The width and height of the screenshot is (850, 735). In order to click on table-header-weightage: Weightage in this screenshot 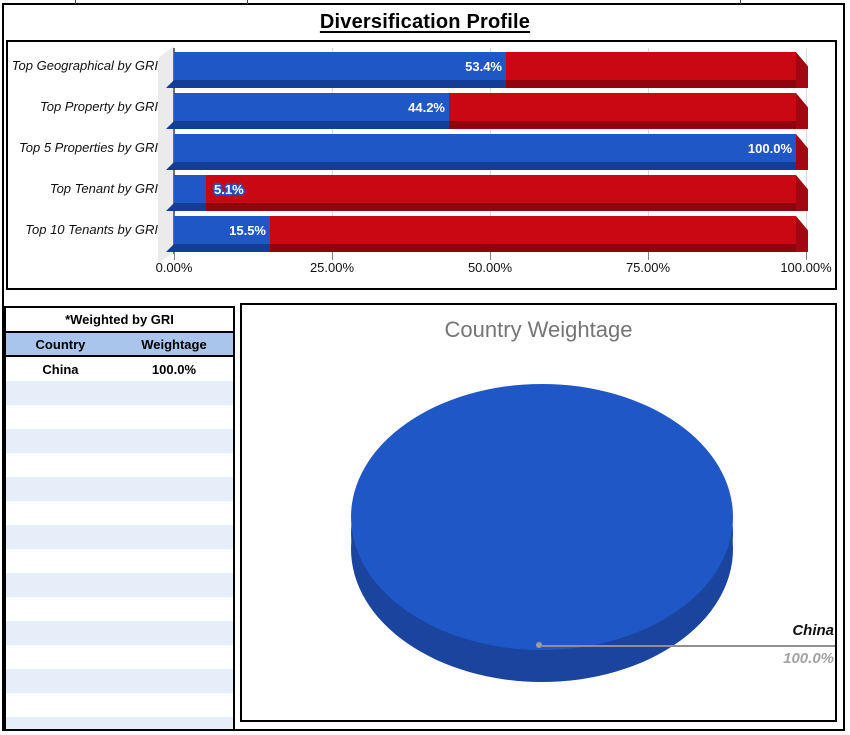, I will do `click(174, 344)`.